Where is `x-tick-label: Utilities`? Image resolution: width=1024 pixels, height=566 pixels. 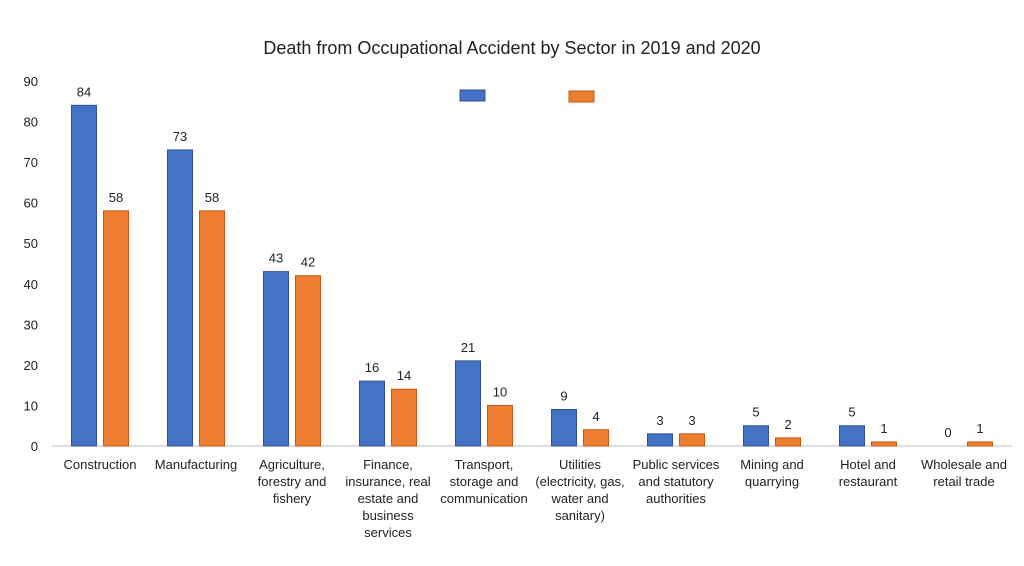 x-tick-label: Utilities is located at coordinates (580, 464).